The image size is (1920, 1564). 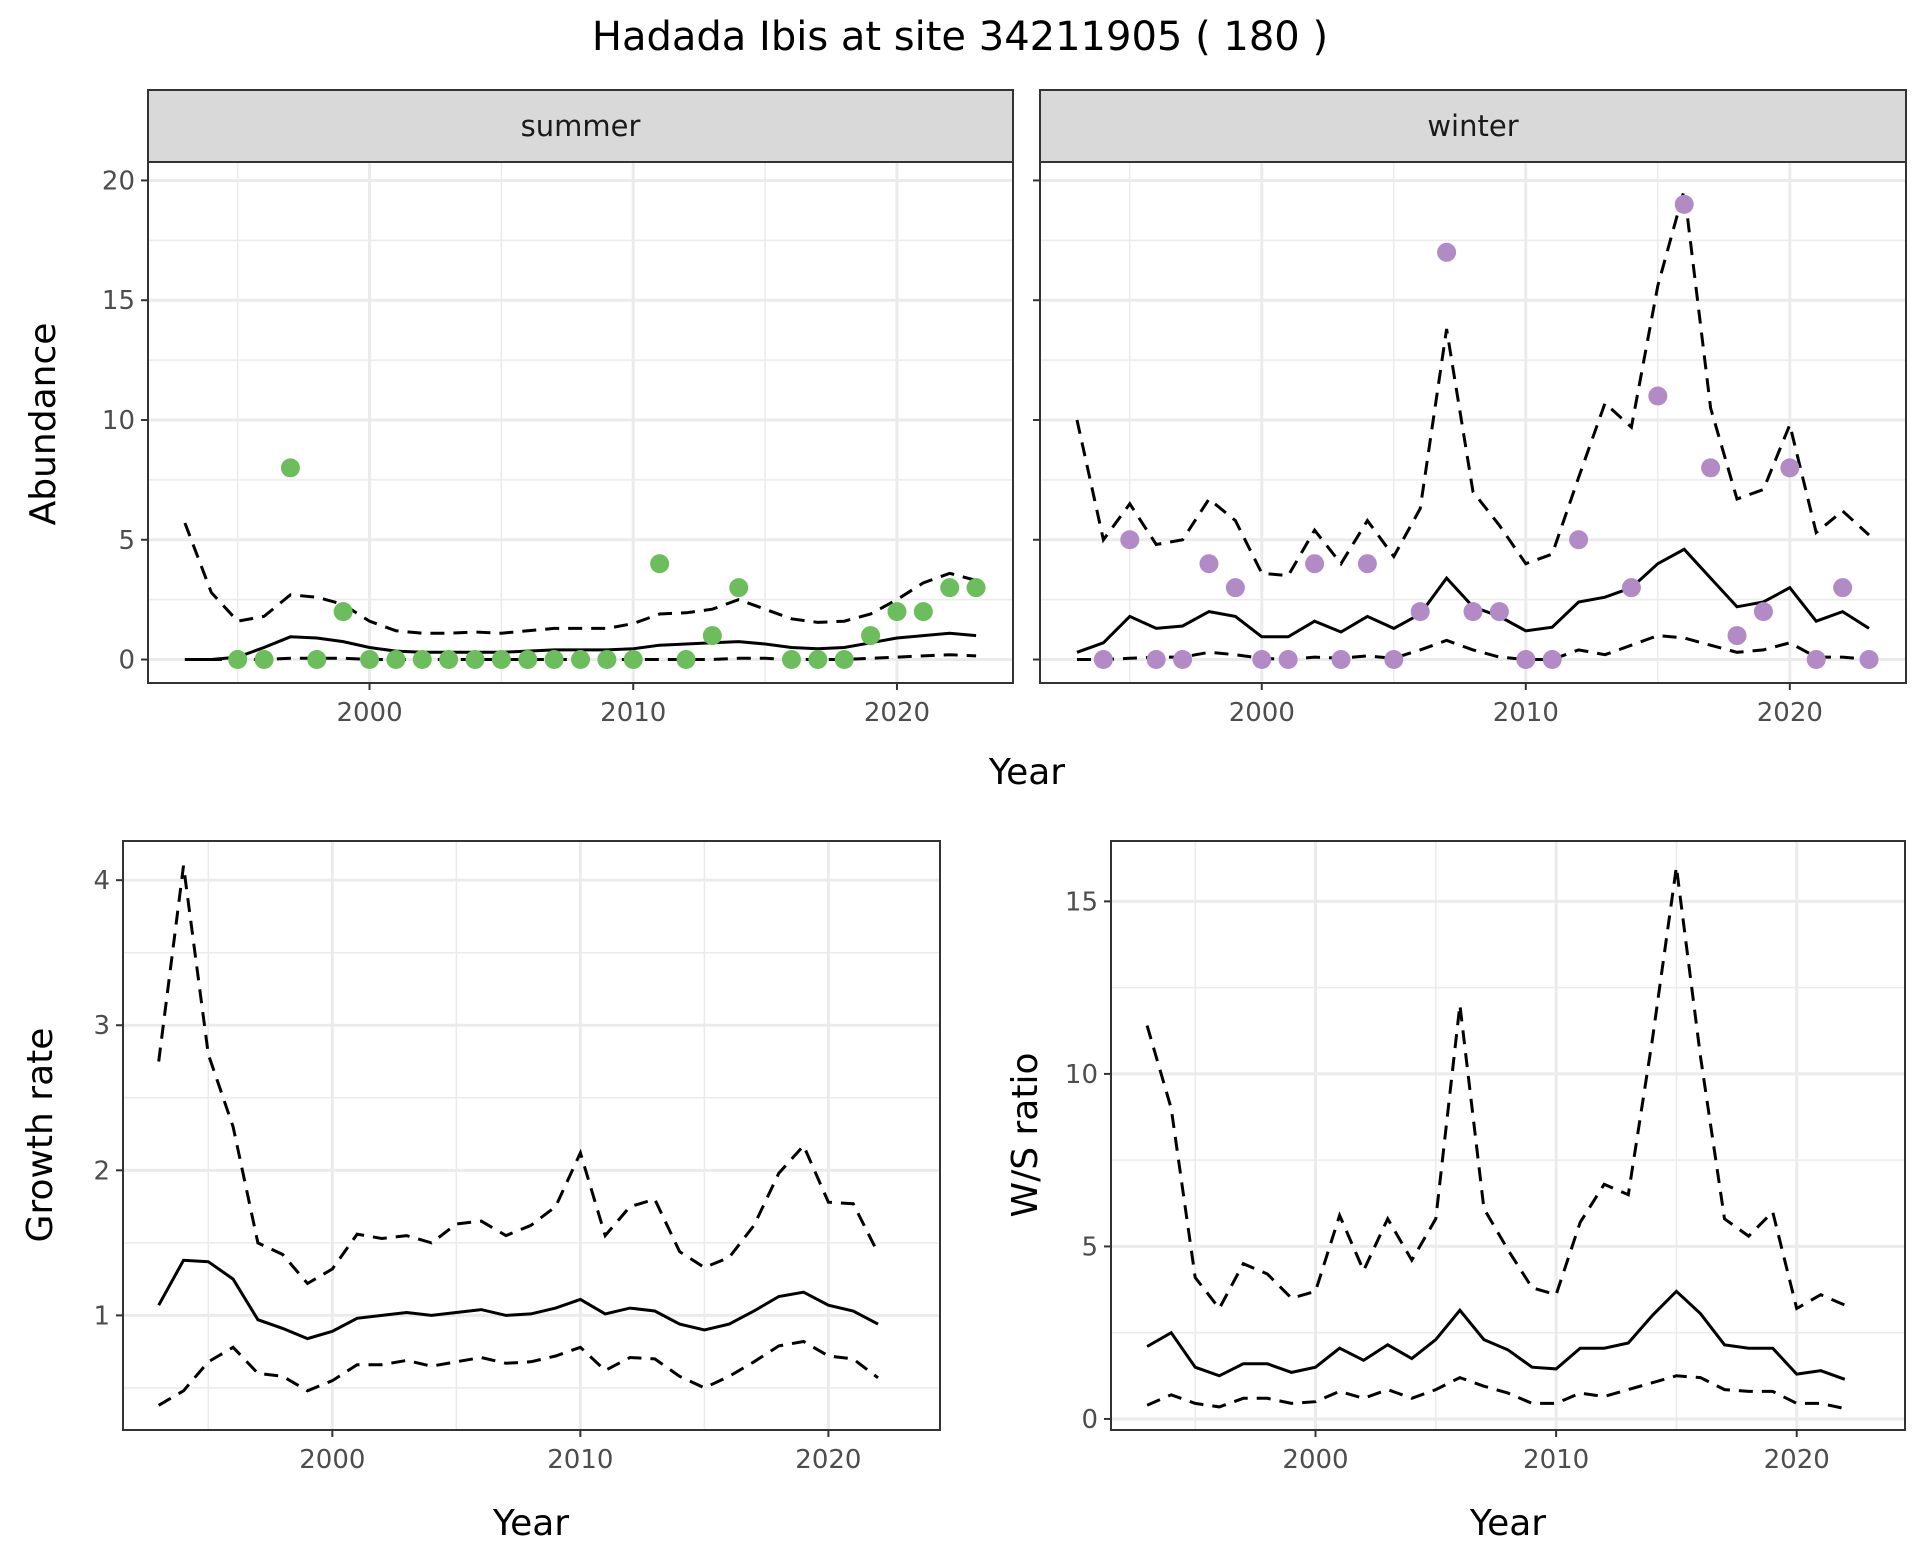 I want to click on figure-title: Hadada Ibis at site 34211905 ( 180 ), so click(x=960, y=37).